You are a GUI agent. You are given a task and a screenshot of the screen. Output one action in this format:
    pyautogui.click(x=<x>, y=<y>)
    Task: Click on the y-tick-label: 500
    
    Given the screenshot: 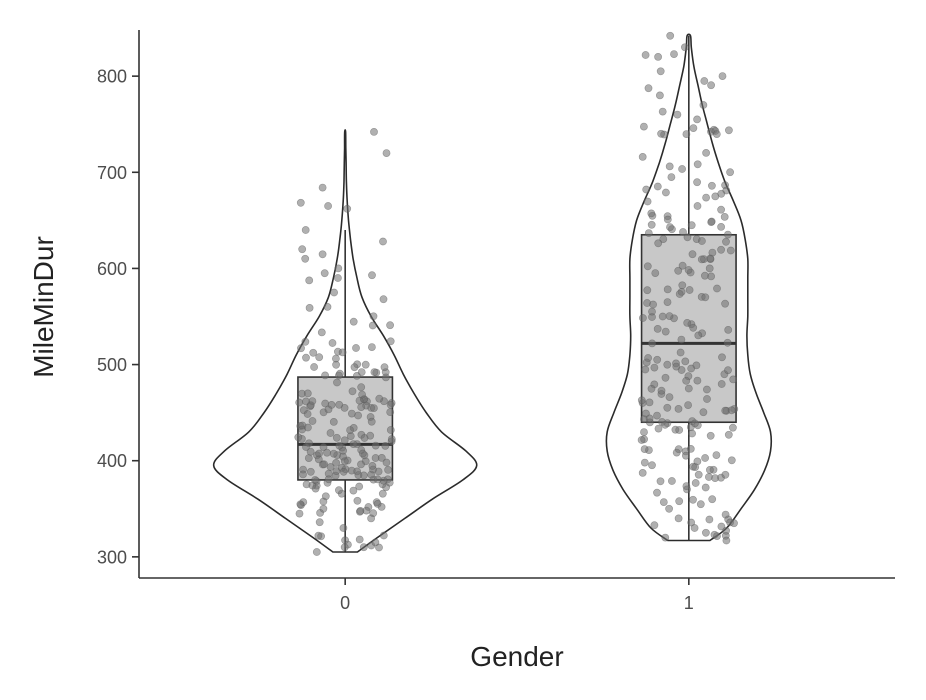 What is the action you would take?
    pyautogui.click(x=112, y=365)
    